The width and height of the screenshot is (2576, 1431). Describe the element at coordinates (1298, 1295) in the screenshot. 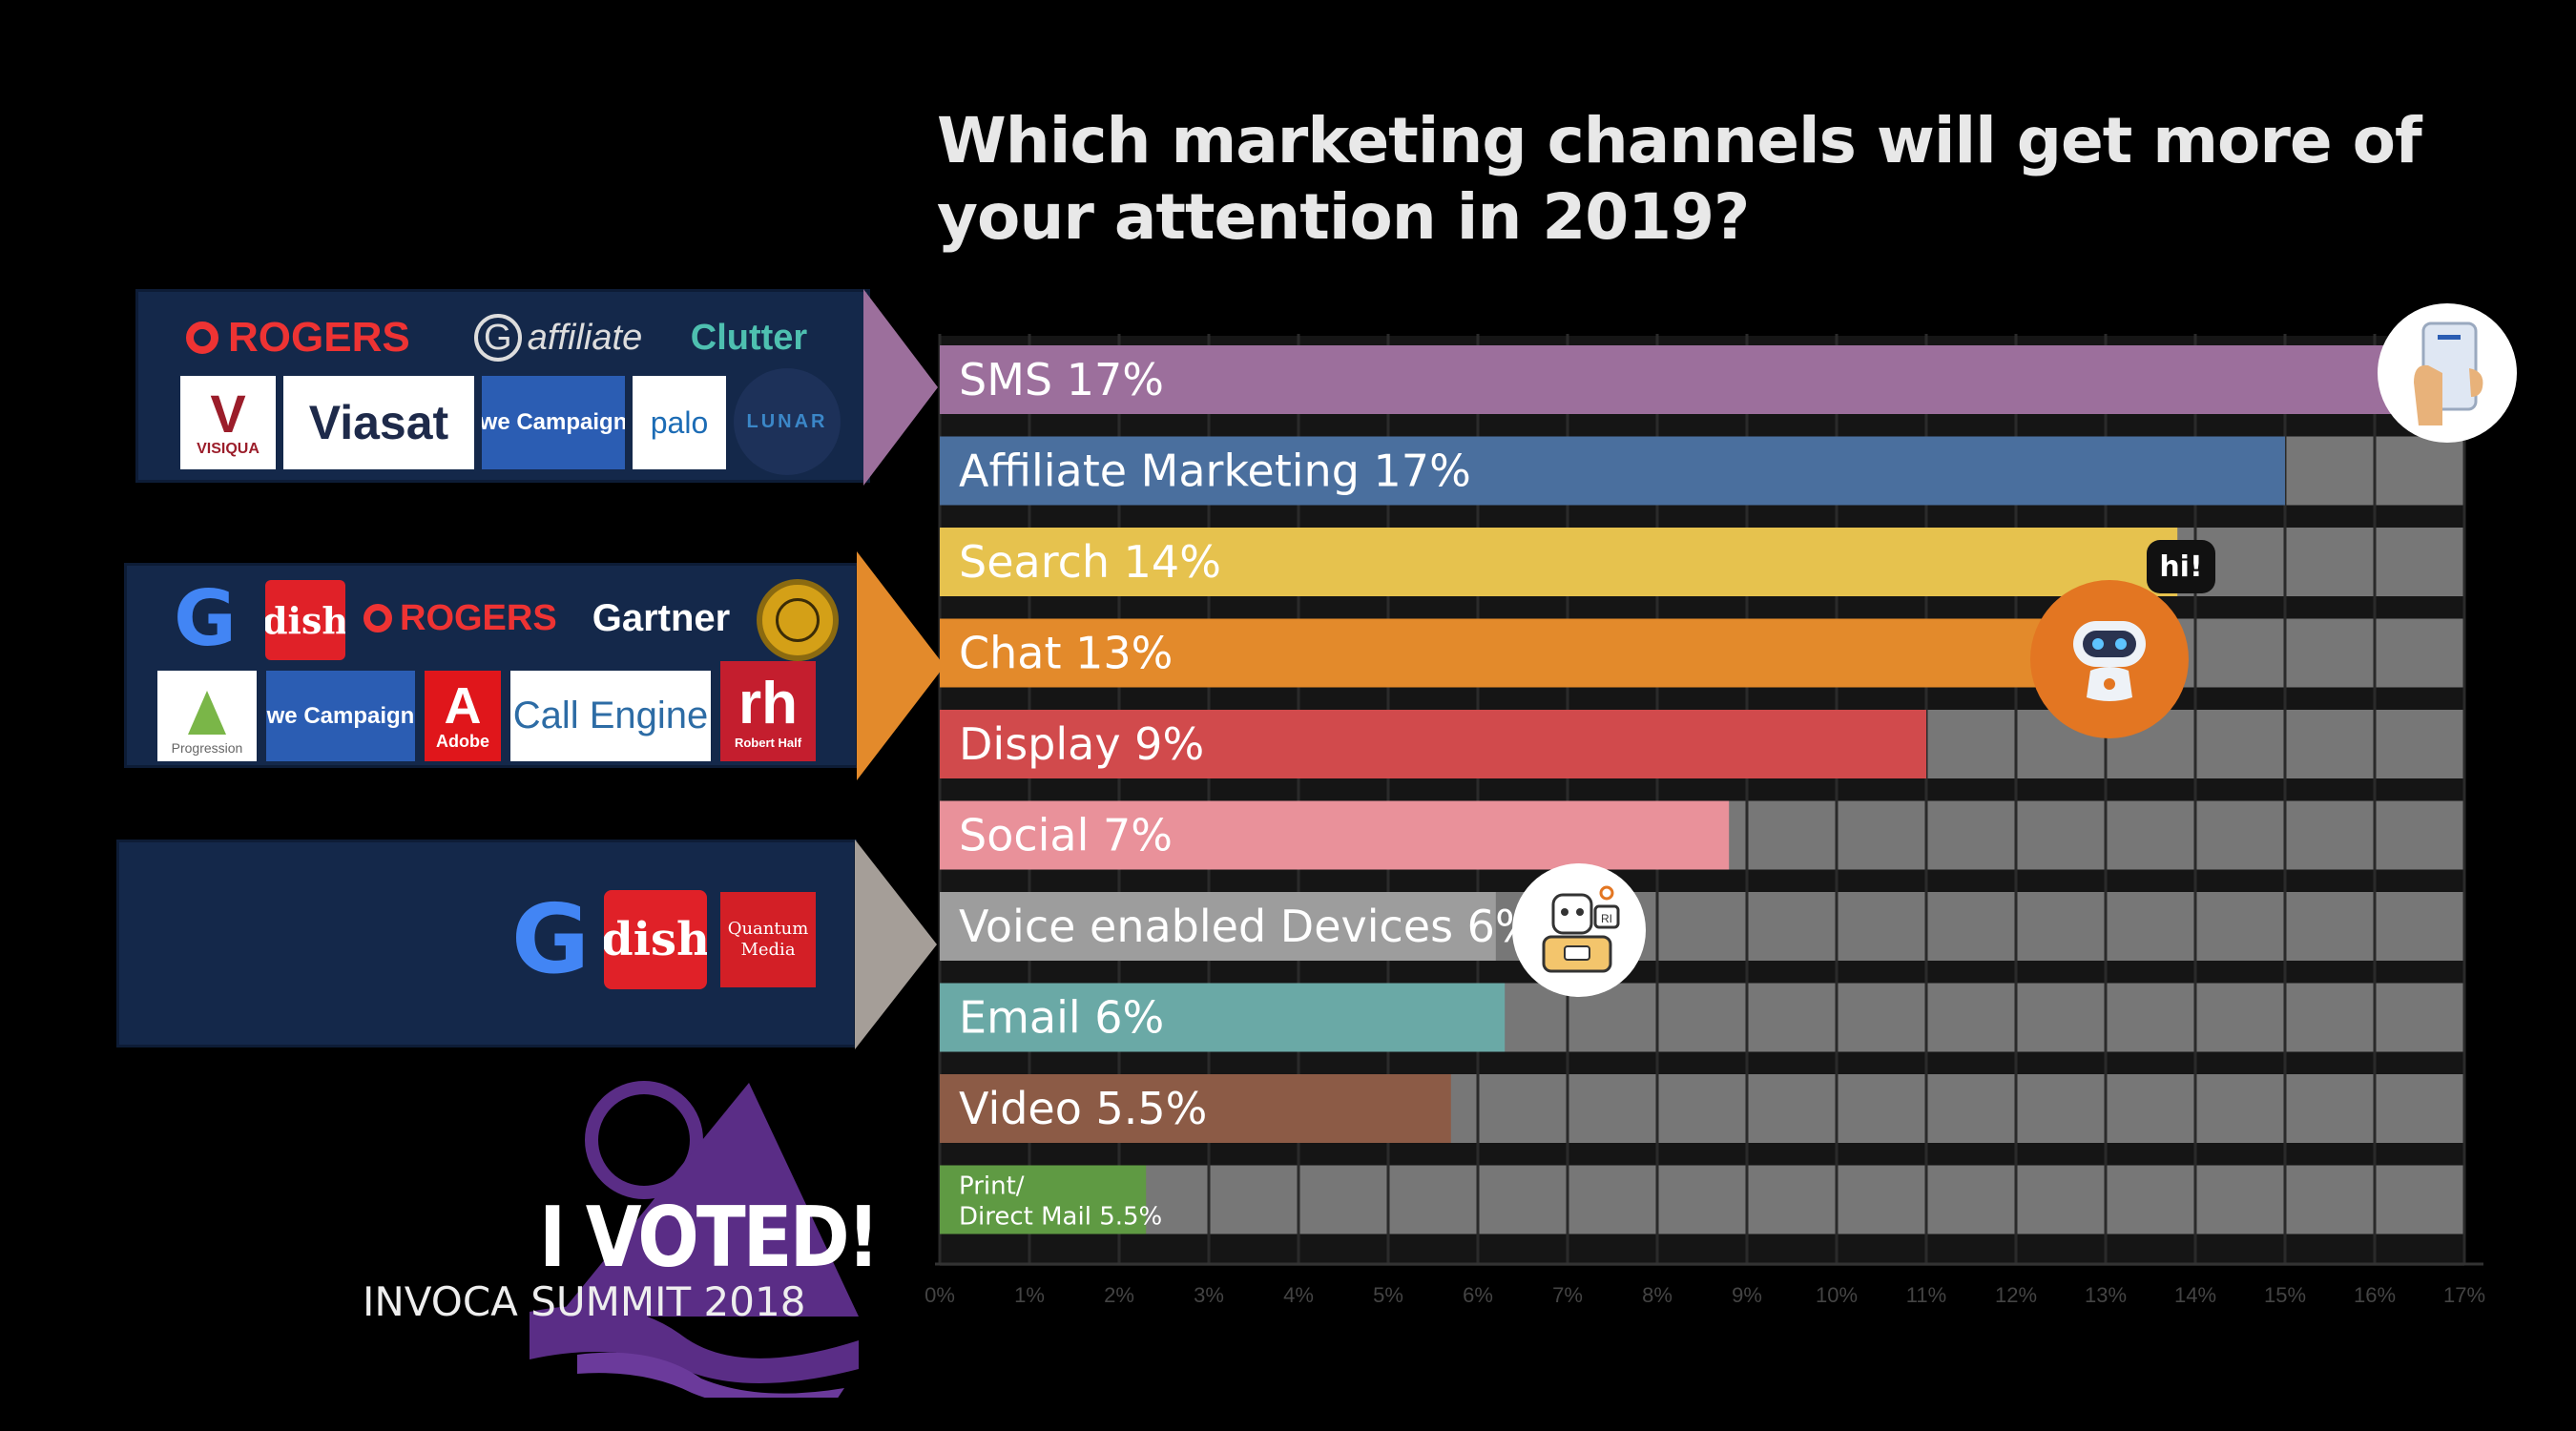

I see `x-tick-label: 4%` at that location.